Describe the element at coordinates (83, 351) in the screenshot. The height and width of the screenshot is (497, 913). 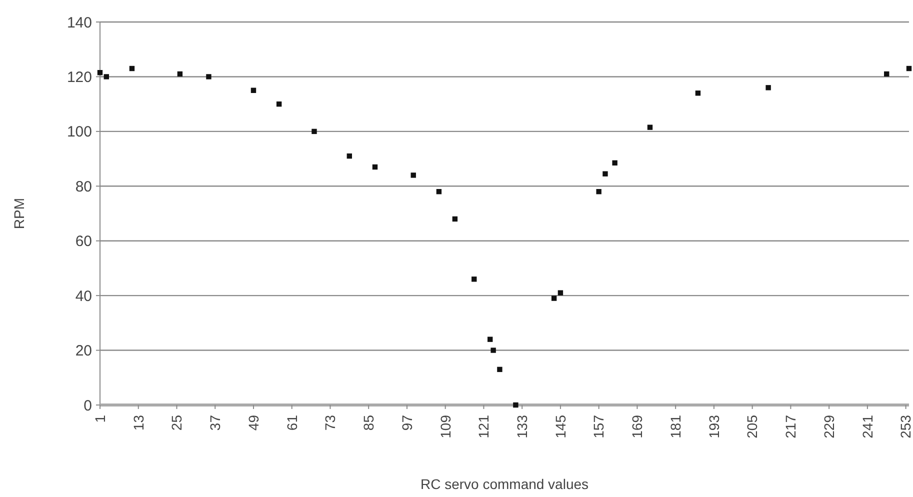
I see `y-tick-label: 20` at that location.